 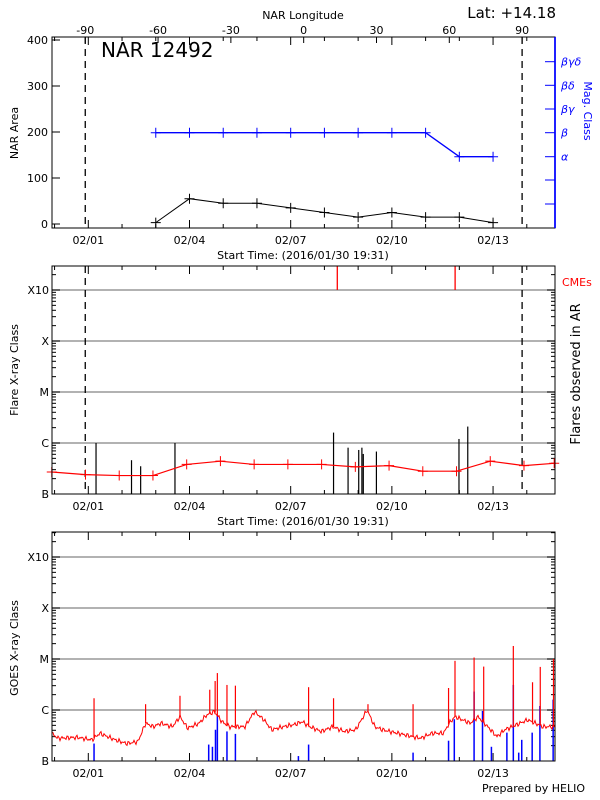 What do you see at coordinates (567, 85) in the screenshot?
I see `mag-class-tick-label: βδ` at bounding box center [567, 85].